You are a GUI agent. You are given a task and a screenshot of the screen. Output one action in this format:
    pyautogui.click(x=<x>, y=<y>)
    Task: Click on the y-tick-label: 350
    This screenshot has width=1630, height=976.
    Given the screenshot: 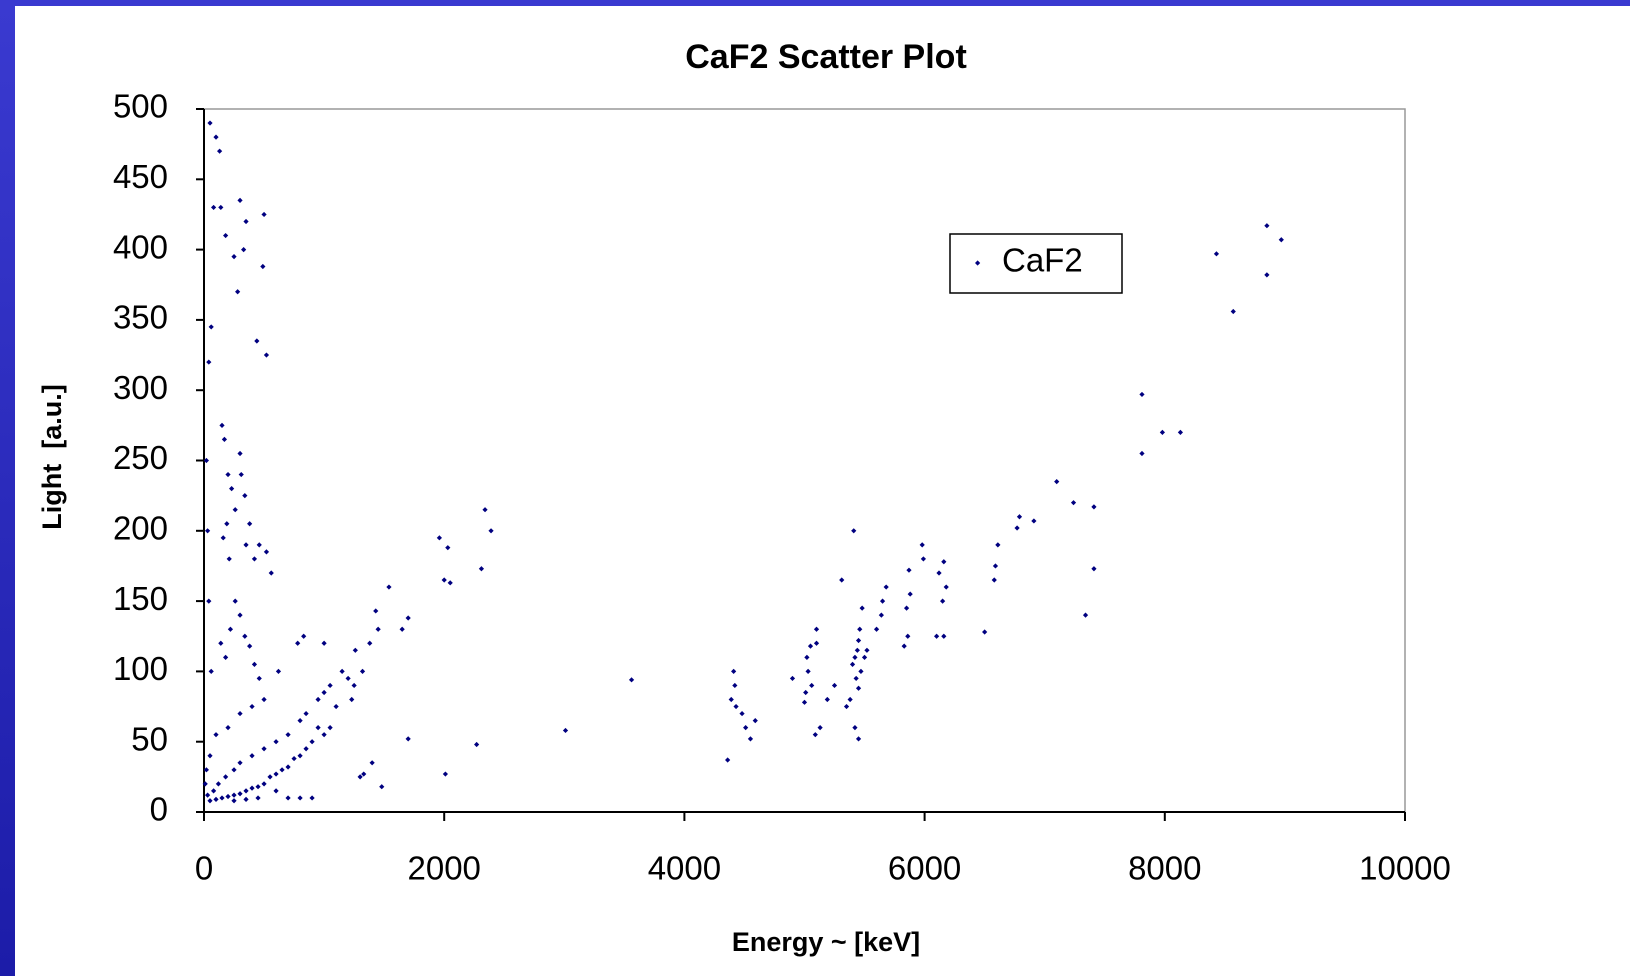 What is the action you would take?
    pyautogui.click(x=140, y=317)
    